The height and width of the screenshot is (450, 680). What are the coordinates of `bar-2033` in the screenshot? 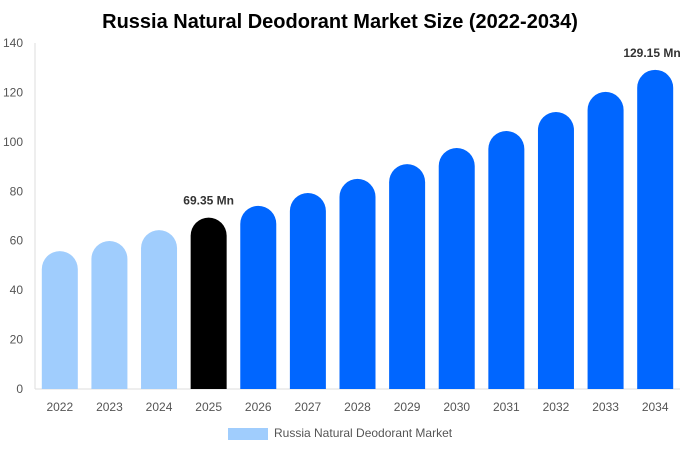 It's located at (605, 240).